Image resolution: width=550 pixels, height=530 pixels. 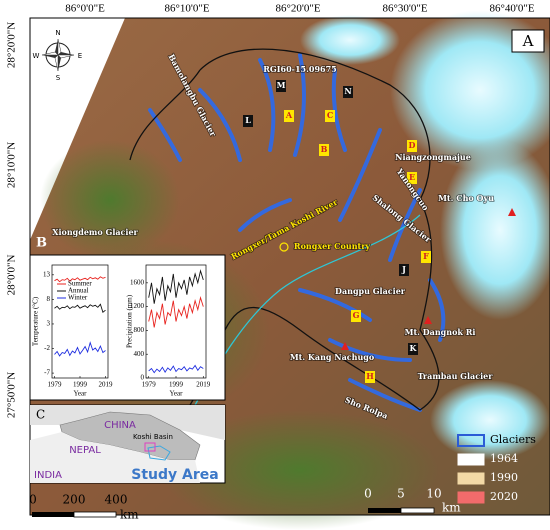 What do you see at coordinates (12, 45) in the screenshot?
I see `lat-label: 28°20'0"N` at bounding box center [12, 45].